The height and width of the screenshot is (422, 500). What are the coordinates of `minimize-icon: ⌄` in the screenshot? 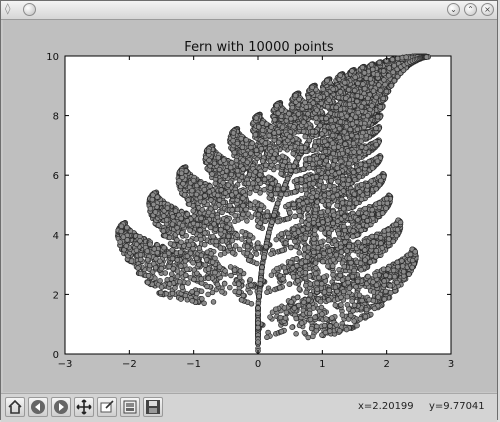 It's located at (453, 9).